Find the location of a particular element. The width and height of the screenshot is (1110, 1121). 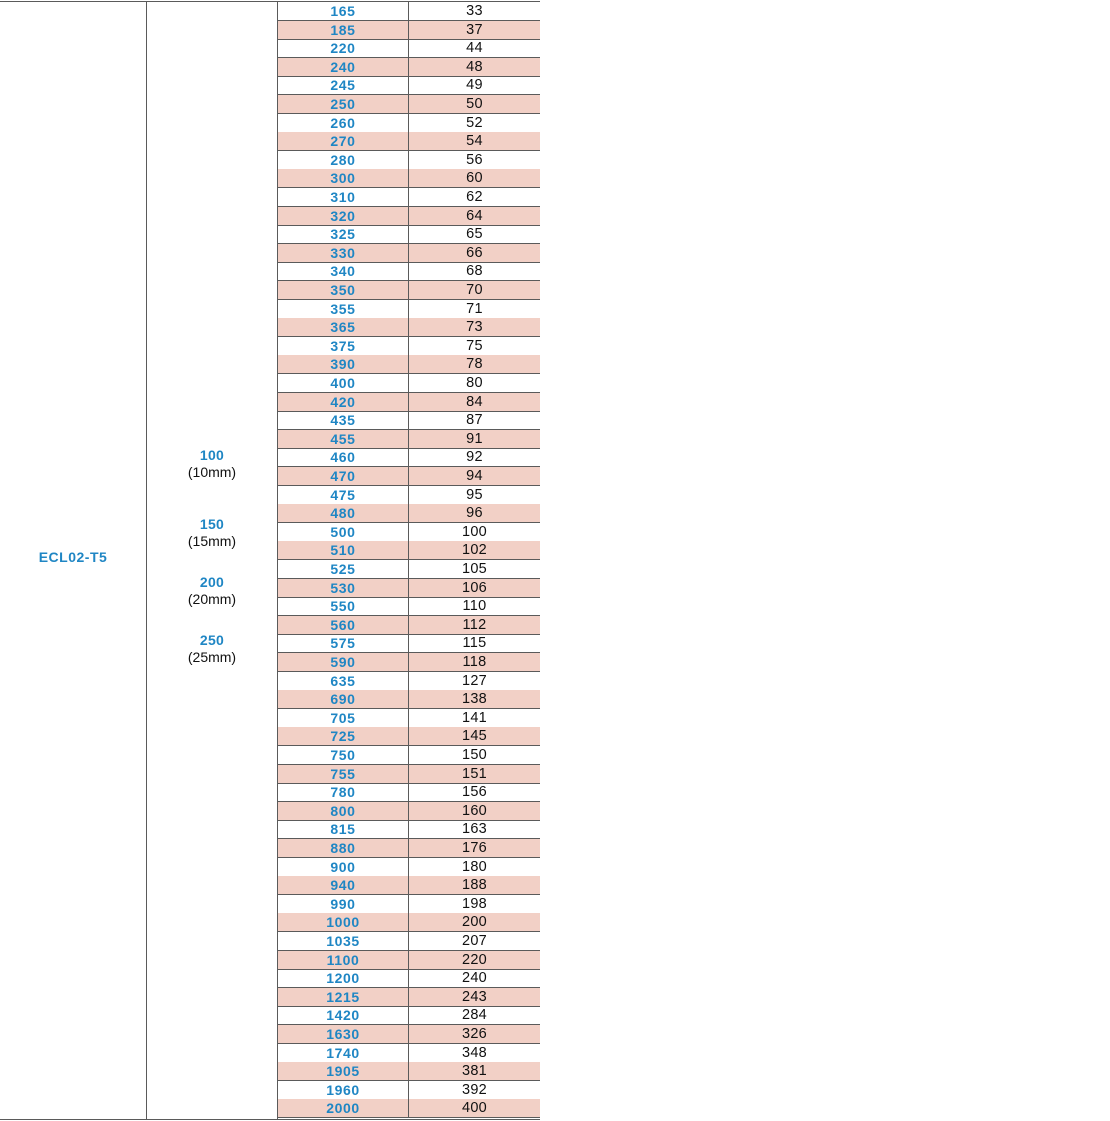

belt-length-cell: 375 is located at coordinates (343, 345).